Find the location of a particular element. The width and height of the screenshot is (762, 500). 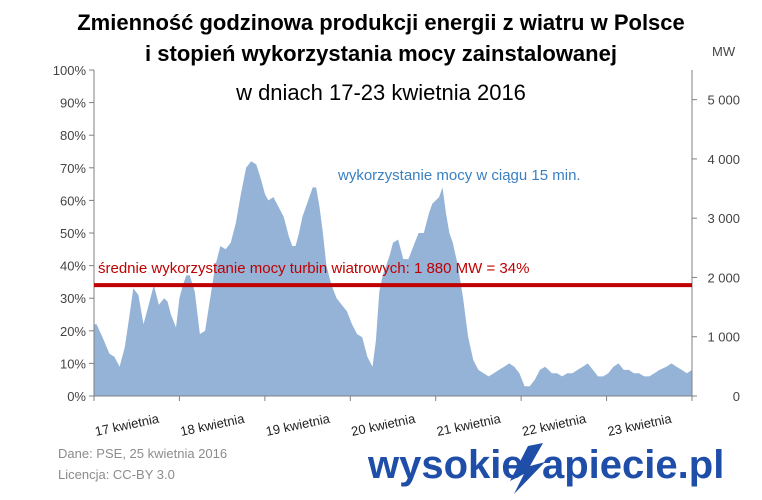

x-tick-label: 18 kwietnia is located at coordinates (212, 425).